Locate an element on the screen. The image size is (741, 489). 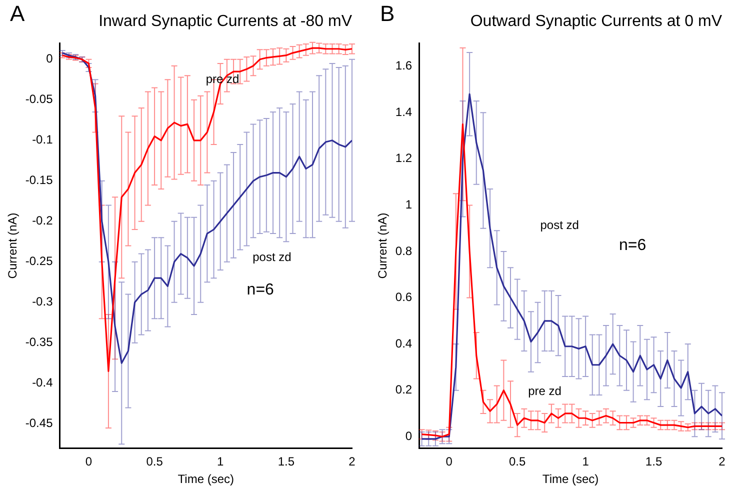
y-tick-label: 0.6 is located at coordinates (403, 297).